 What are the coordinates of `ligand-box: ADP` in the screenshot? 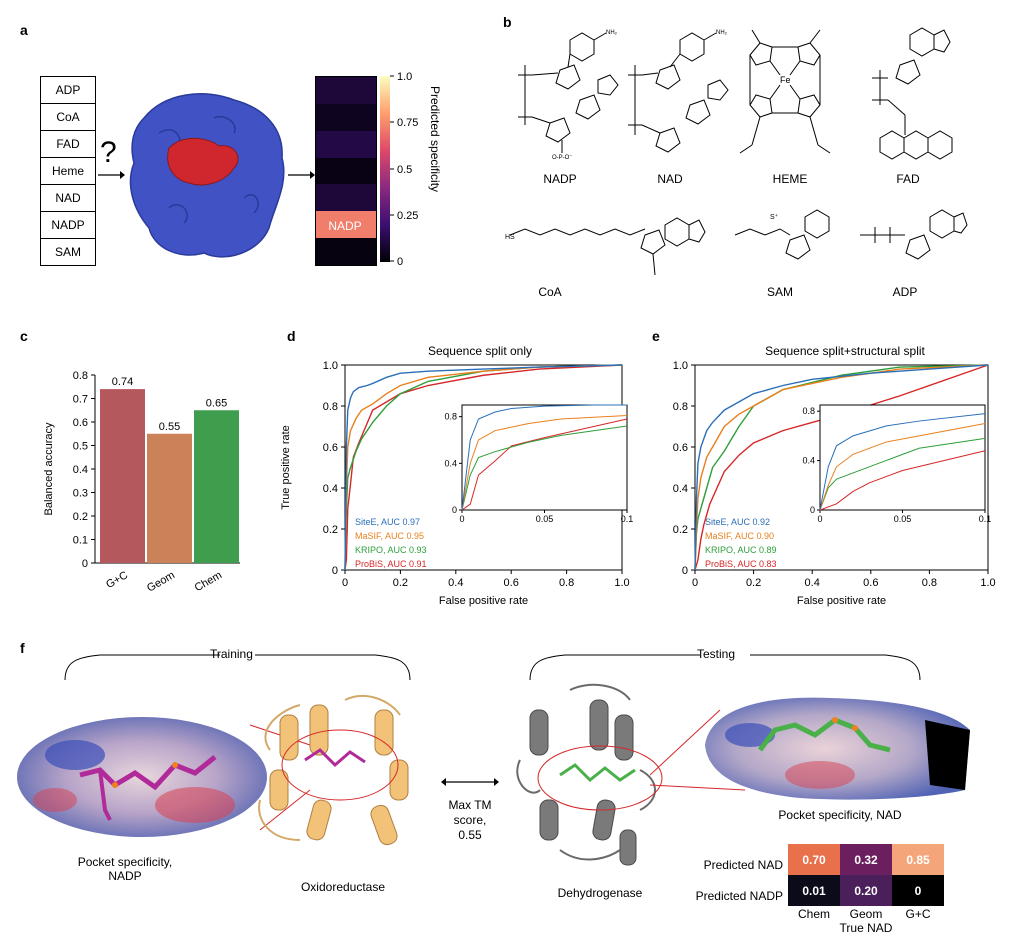 It's located at (68, 90).